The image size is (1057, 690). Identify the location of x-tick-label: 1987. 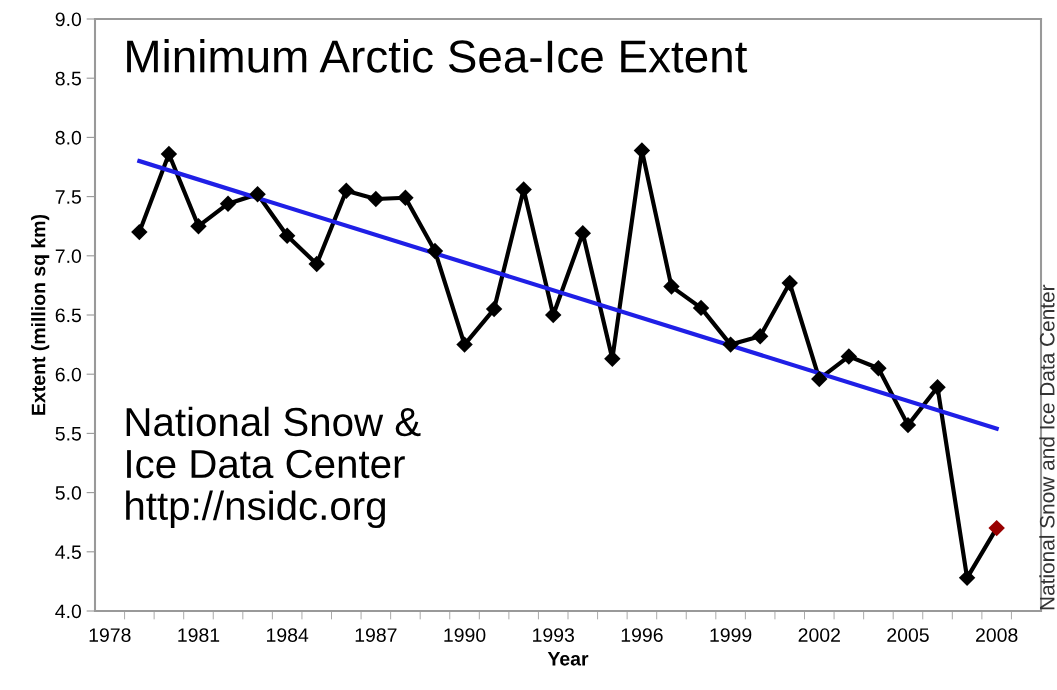
(376, 635).